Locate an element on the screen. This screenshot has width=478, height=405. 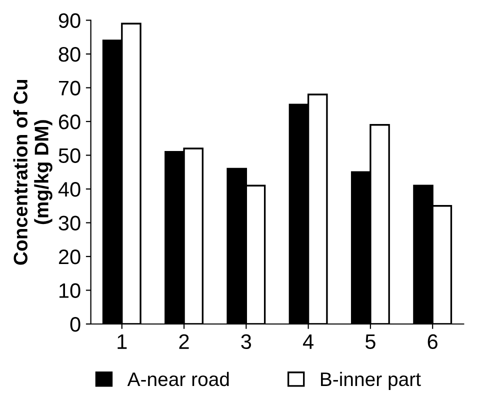
y-tick-label: 20 is located at coordinates (69, 257).